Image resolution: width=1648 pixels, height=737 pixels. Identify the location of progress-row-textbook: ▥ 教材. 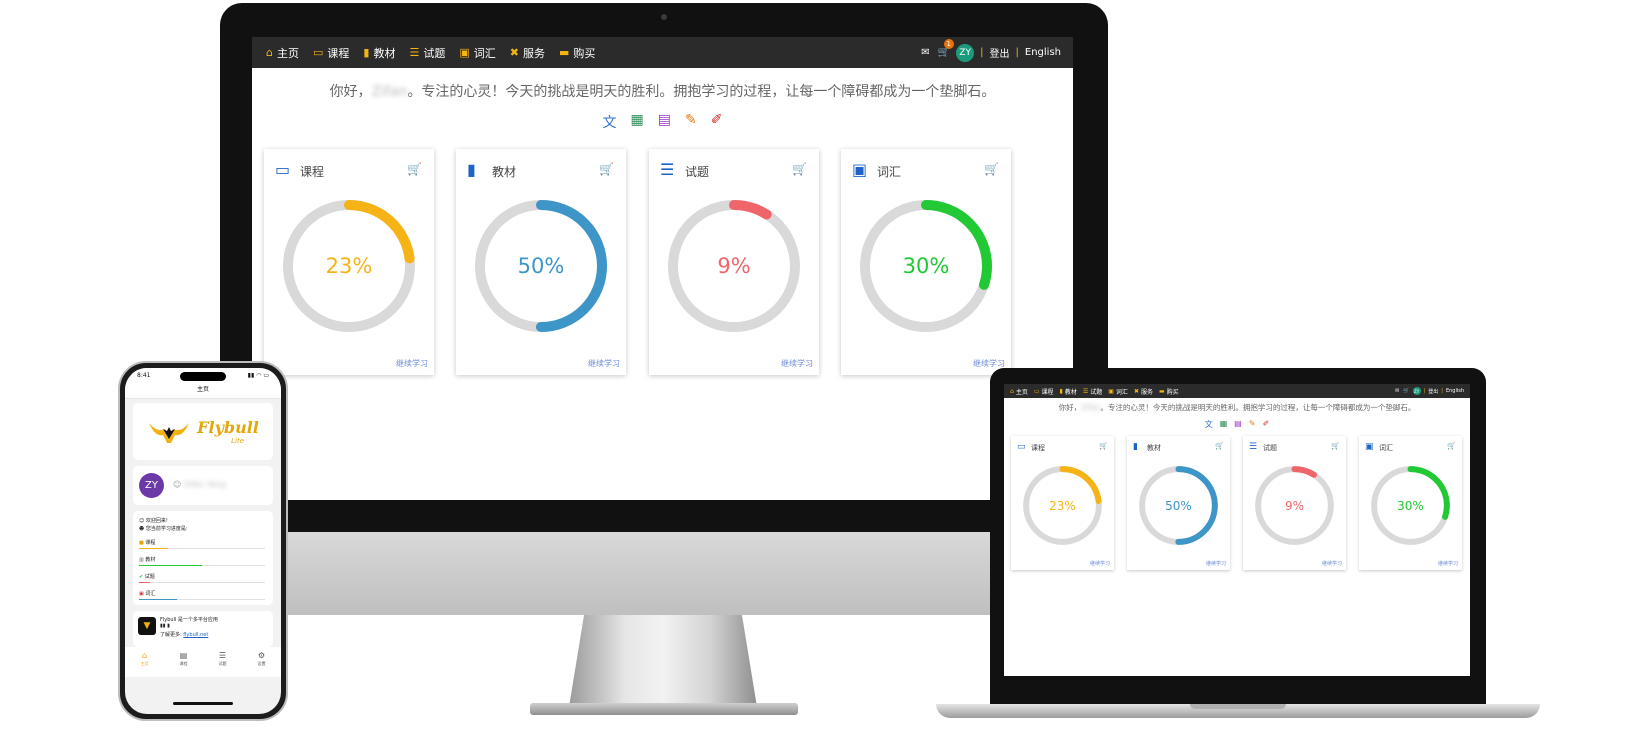
(147, 559).